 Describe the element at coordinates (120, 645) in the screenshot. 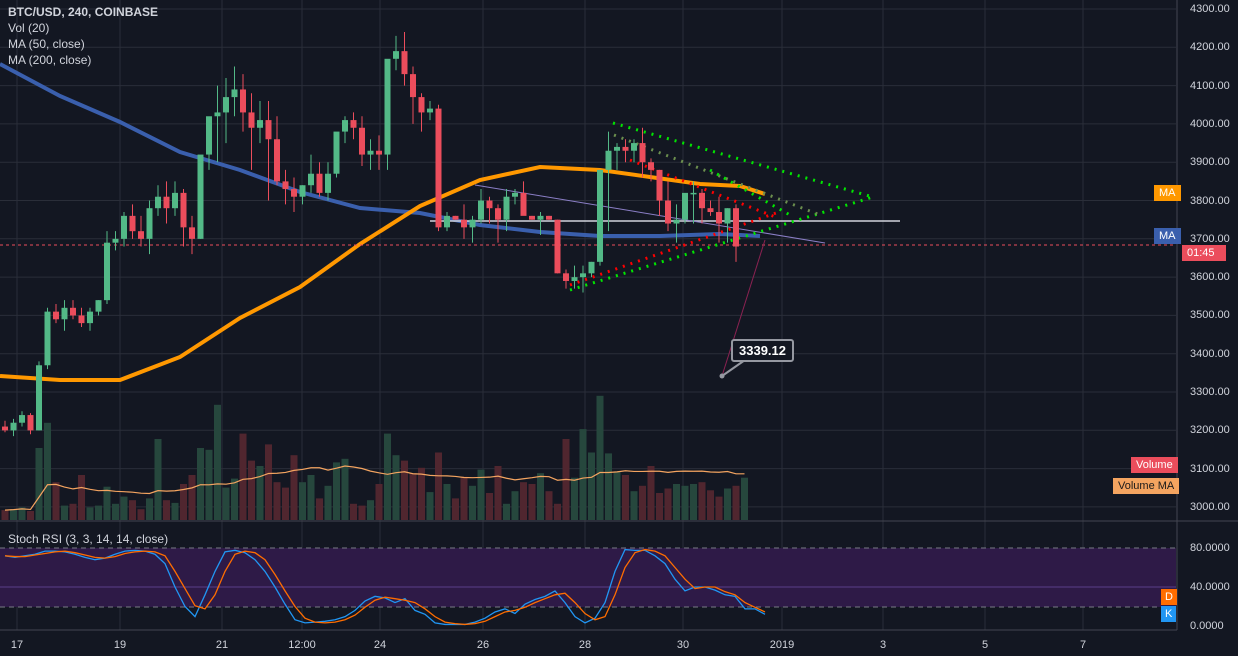

I see `time-tick: 19` at that location.